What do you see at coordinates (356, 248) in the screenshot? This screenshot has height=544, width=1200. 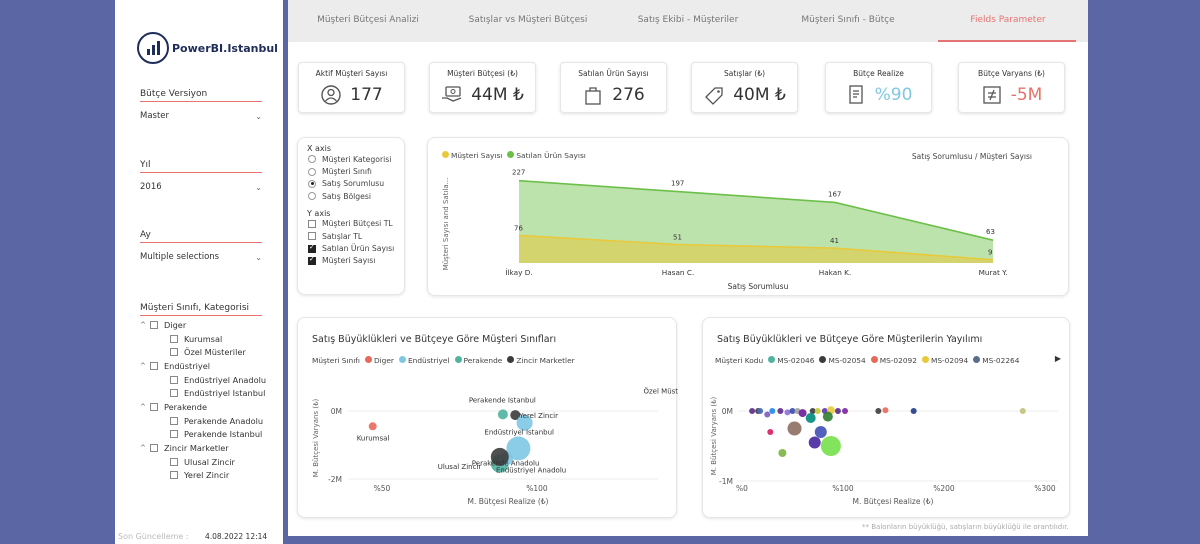 I see `y-axis-option: Satılan Ürün Sayısı` at bounding box center [356, 248].